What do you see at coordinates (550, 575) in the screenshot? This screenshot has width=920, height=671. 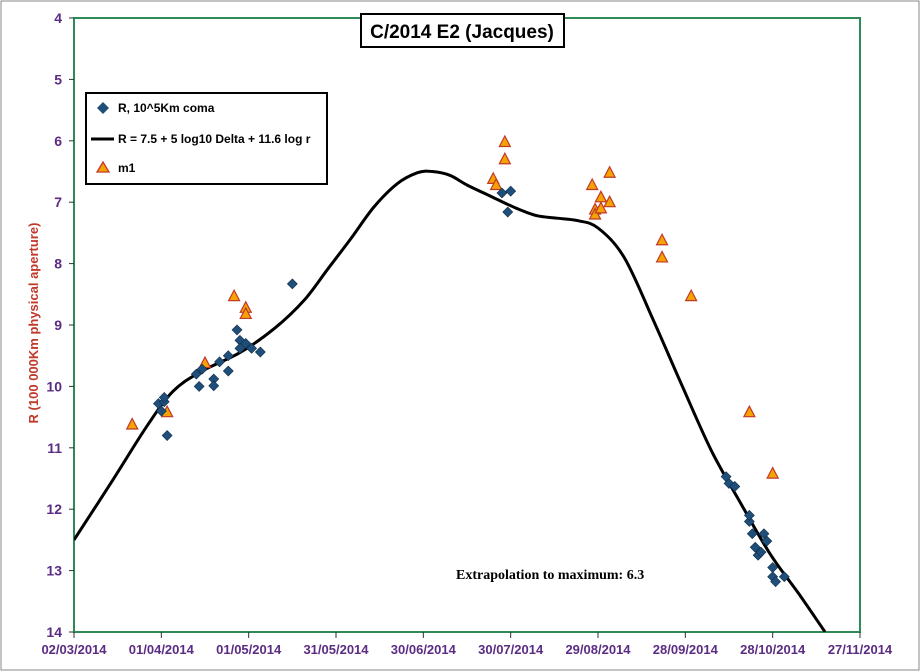 I see `extrapolation-note: Extrapolation to maximum: 6.3` at bounding box center [550, 575].